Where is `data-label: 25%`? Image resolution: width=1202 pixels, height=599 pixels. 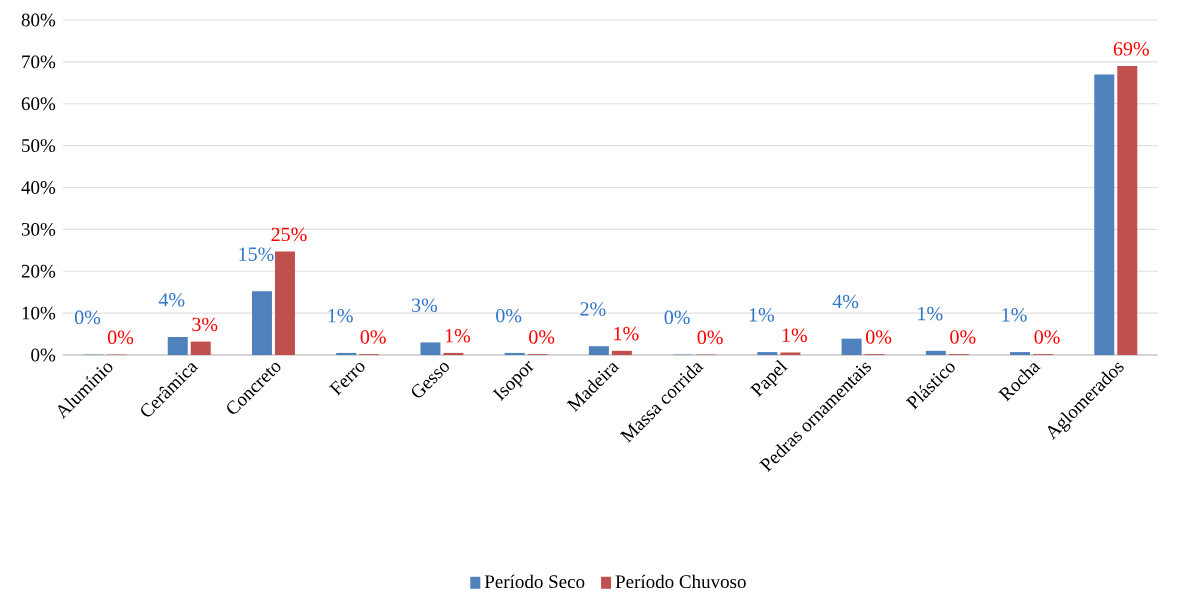 data-label: 25% is located at coordinates (289, 234).